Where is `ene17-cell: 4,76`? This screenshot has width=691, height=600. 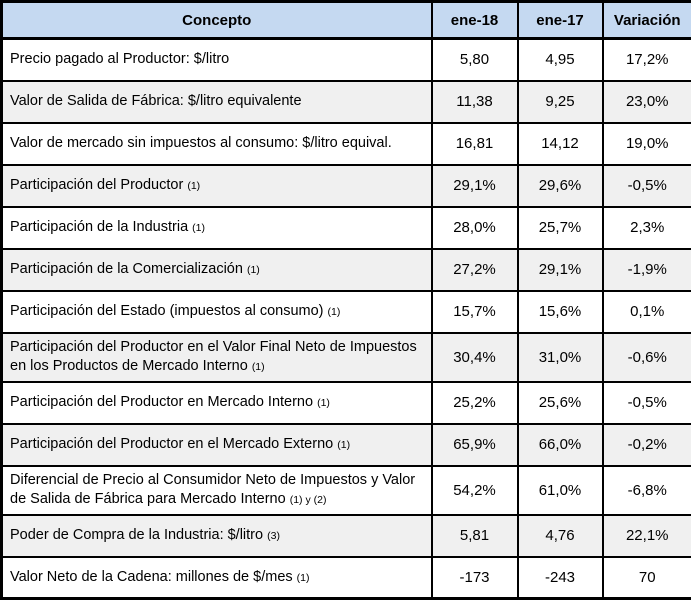 ene17-cell: 4,76 is located at coordinates (560, 535).